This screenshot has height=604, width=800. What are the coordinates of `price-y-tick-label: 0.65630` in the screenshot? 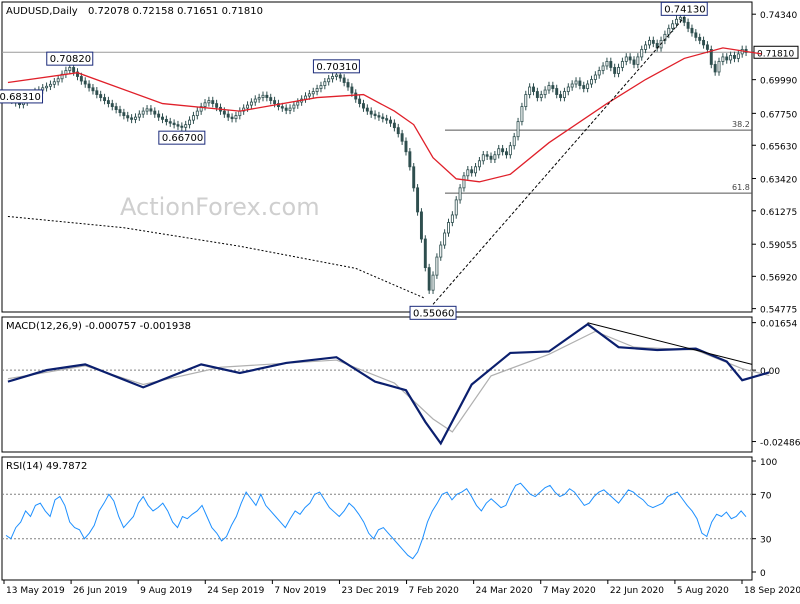 It's located at (778, 147).